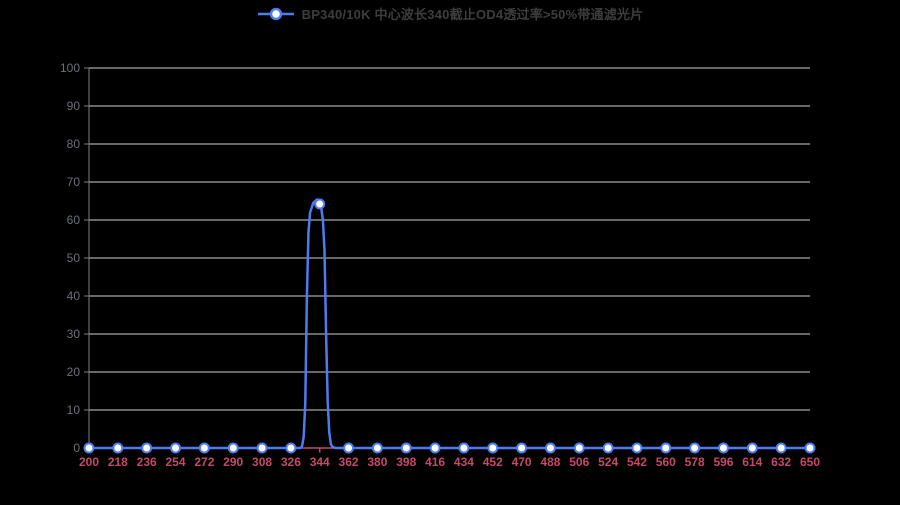  Describe the element at coordinates (204, 462) in the screenshot. I see `x-tick-label: 272` at that location.